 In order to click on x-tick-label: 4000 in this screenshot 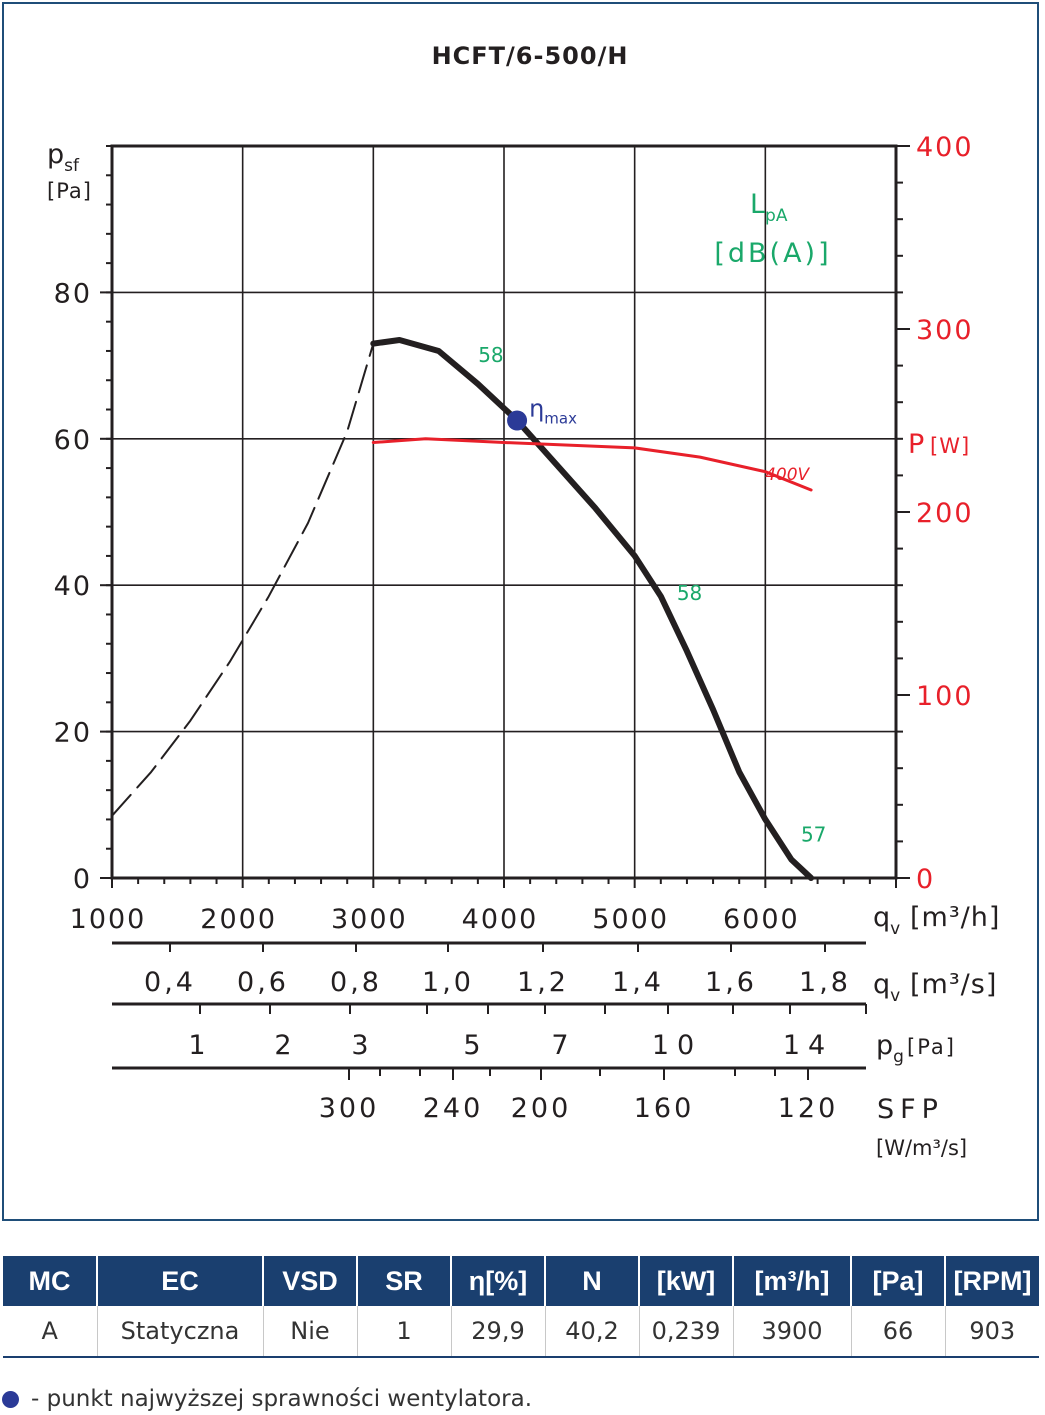, I will do `click(500, 919)`.